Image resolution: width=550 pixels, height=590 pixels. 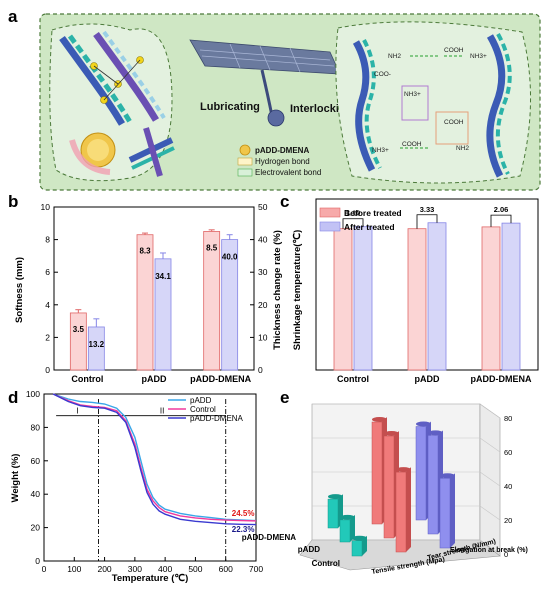 What do you see at coordinates (217, 418) in the screenshot?
I see `legend-pADD-DMENA-line: pADD-DMENA` at bounding box center [217, 418].